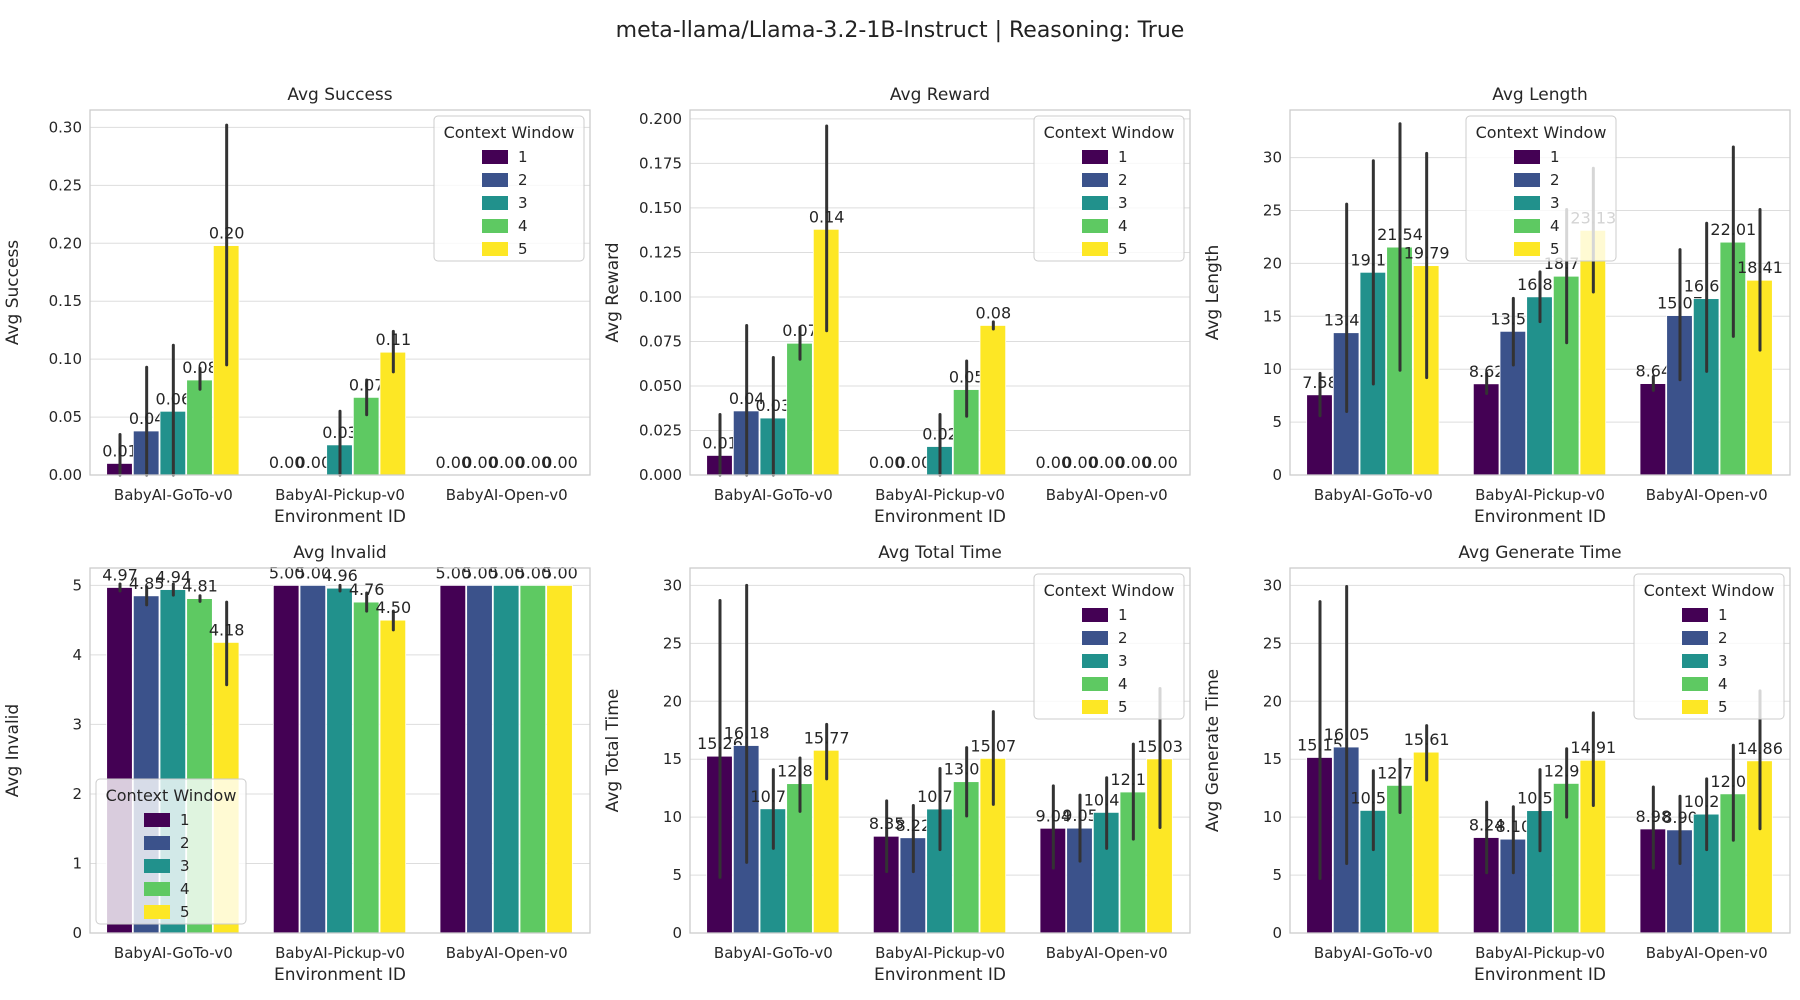 This screenshot has width=1800, height=1000. What do you see at coordinates (1514, 826) in the screenshot?
I see `data-label: 8.10` at bounding box center [1514, 826].